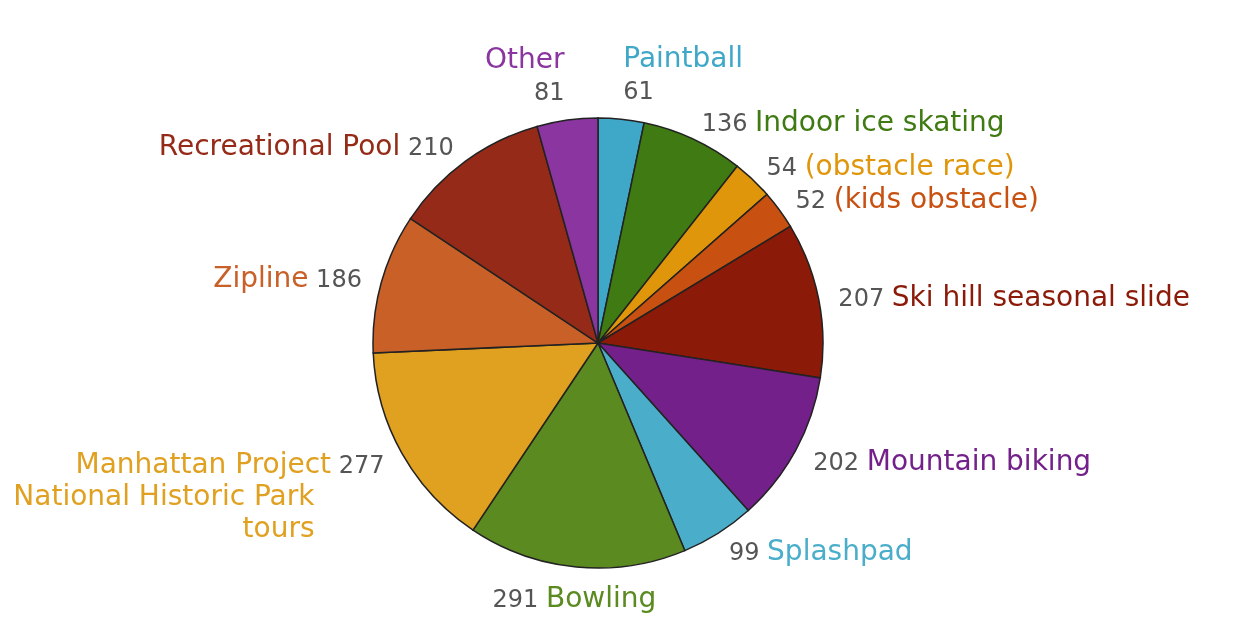  Describe the element at coordinates (814, 200) in the screenshot. I see `data-label: 52` at that location.